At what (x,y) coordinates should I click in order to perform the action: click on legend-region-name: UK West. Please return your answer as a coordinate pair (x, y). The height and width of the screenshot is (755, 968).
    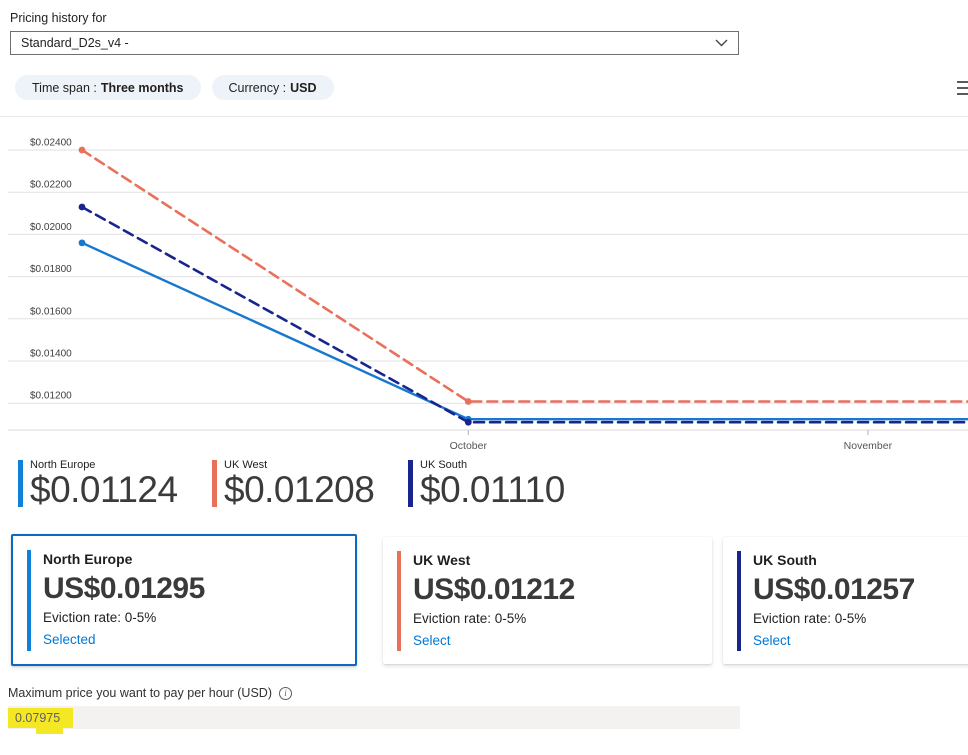
    Looking at the image, I should click on (246, 465).